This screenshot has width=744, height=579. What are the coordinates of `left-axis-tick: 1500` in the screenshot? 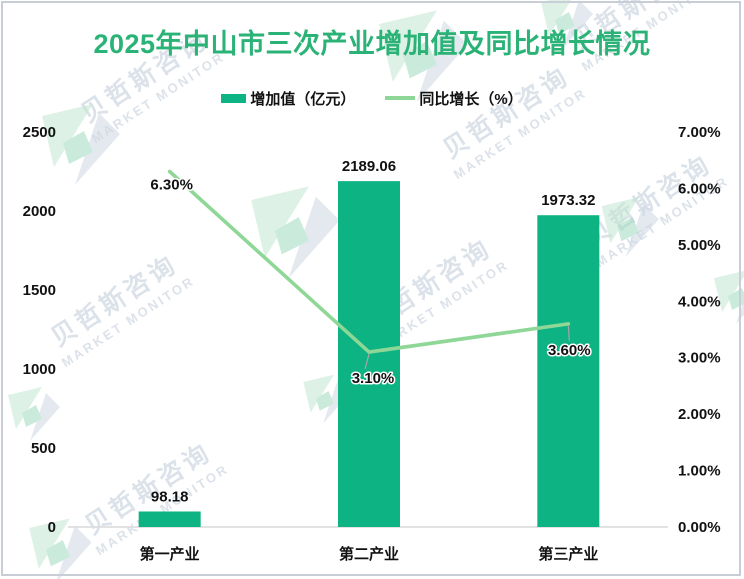 It's located at (39, 290).